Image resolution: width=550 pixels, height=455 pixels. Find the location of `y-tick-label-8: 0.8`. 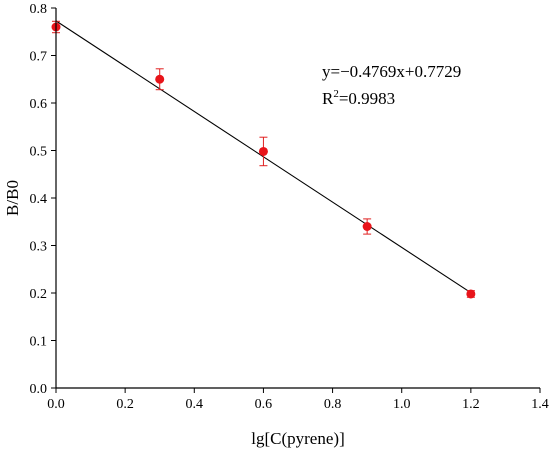

y-tick-label-8: 0.8 is located at coordinates (39, 9).